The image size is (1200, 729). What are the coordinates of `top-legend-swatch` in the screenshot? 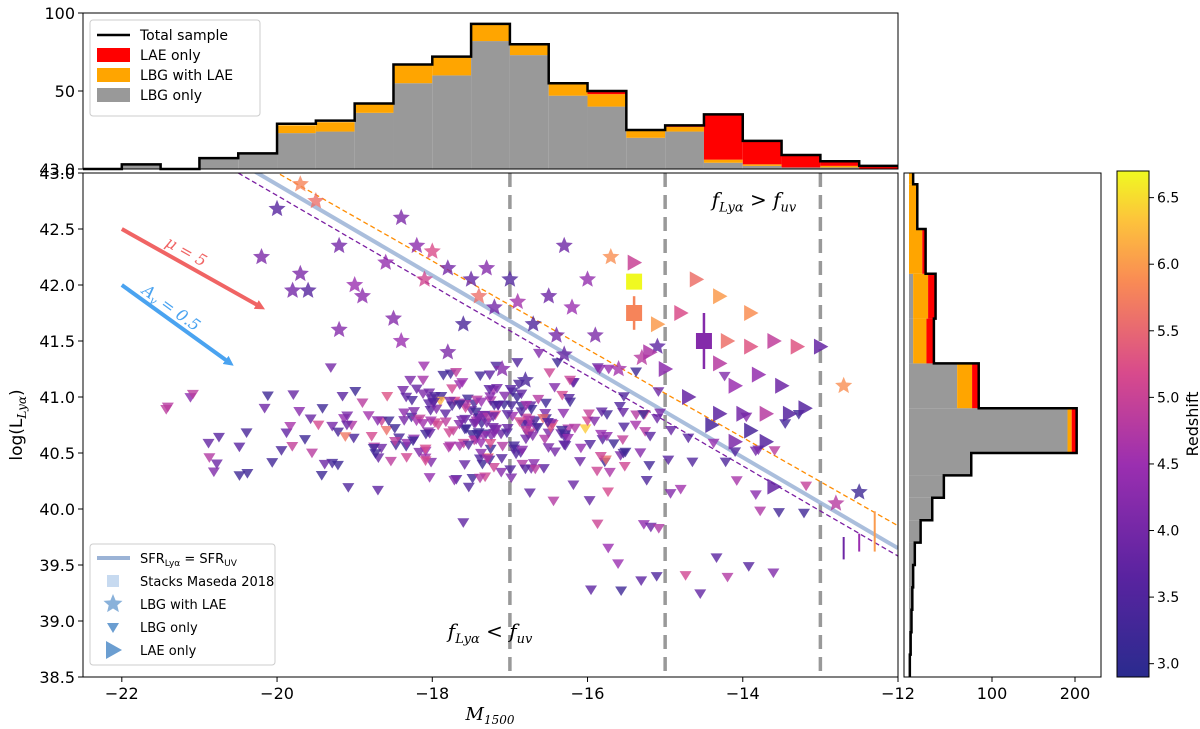 It's located at (113, 55).